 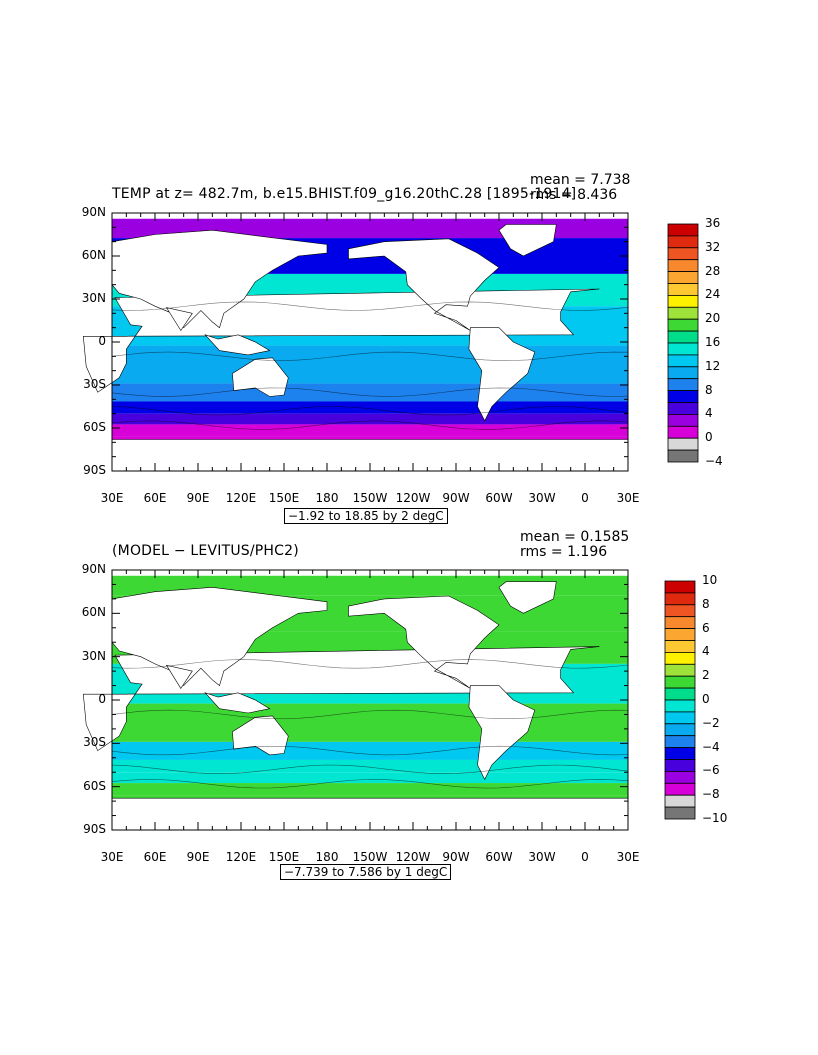 I want to click on longitude-label: 120E, so click(x=241, y=498).